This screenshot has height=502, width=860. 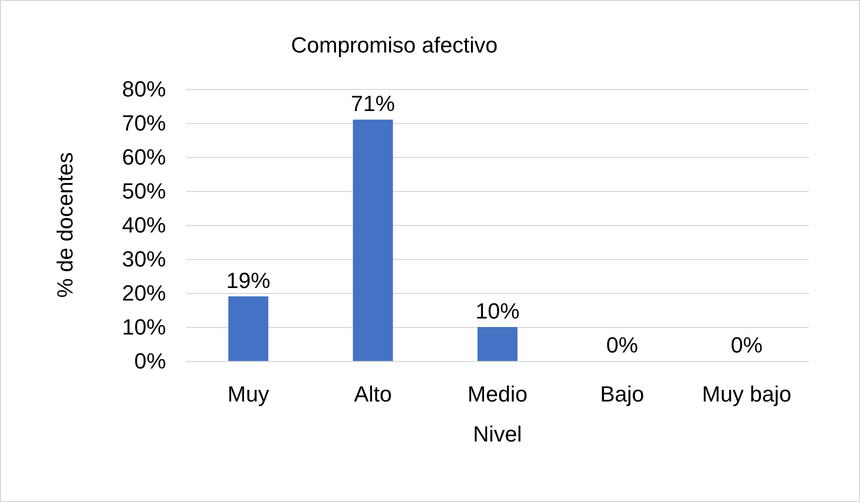 I want to click on y-tick-label: 20%, so click(x=144, y=293).